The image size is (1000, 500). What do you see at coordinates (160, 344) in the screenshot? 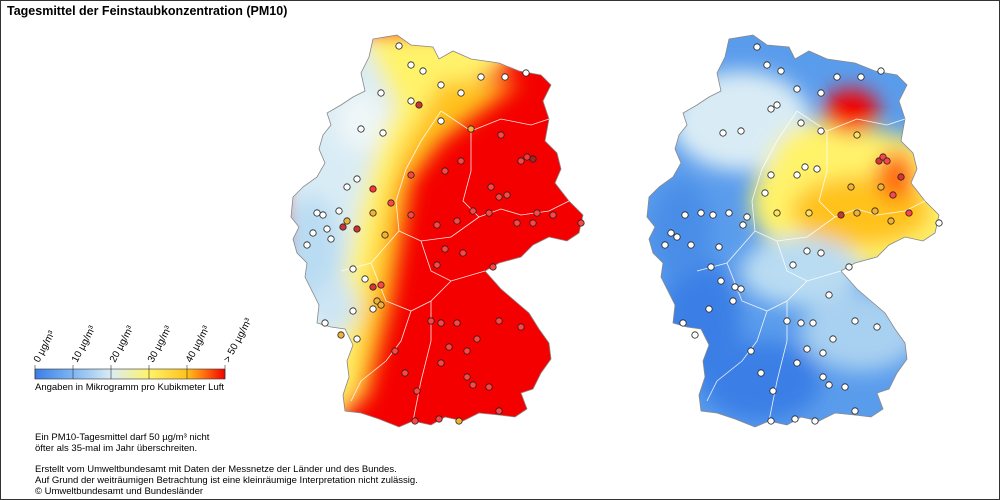
I see `legend-tick-30: 30 µg/m³` at bounding box center [160, 344].